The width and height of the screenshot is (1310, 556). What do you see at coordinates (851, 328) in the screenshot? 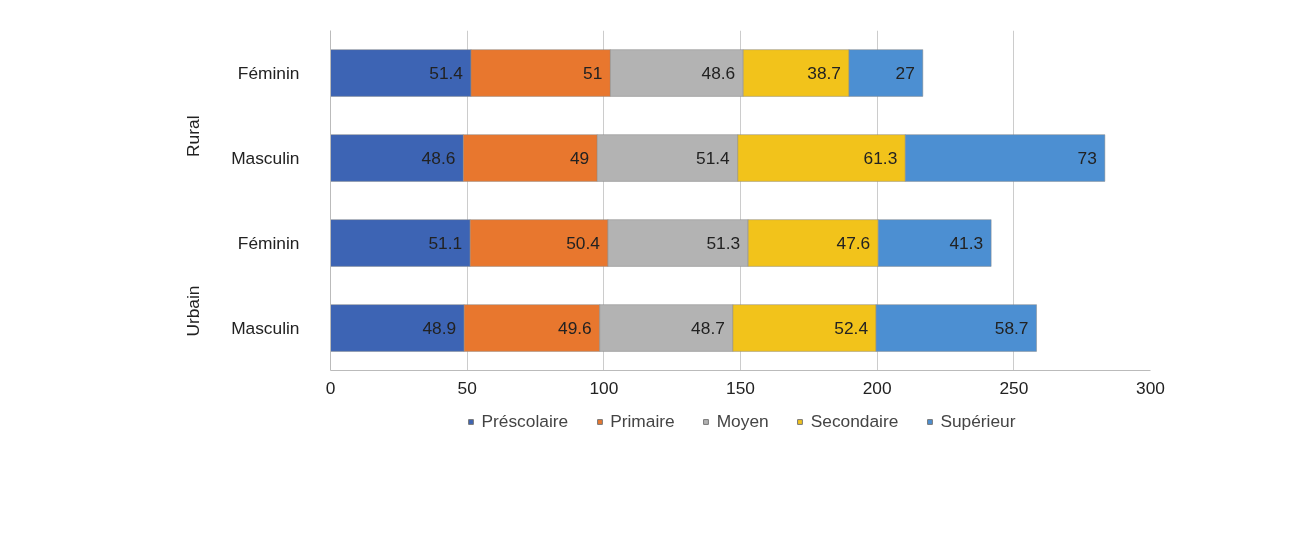
I see `data-label: 52.4` at bounding box center [851, 328].